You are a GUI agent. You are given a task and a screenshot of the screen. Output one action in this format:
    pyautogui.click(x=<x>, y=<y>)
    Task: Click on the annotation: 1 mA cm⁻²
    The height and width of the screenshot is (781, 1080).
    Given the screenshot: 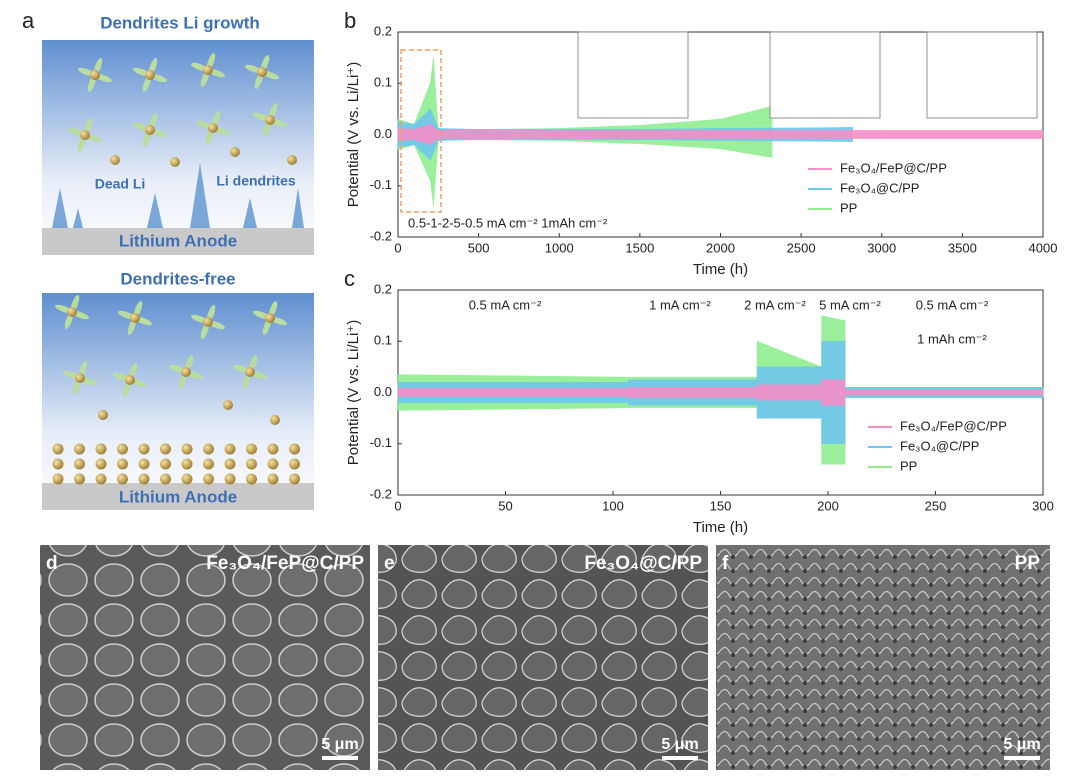 What is the action you would take?
    pyautogui.click(x=680, y=304)
    